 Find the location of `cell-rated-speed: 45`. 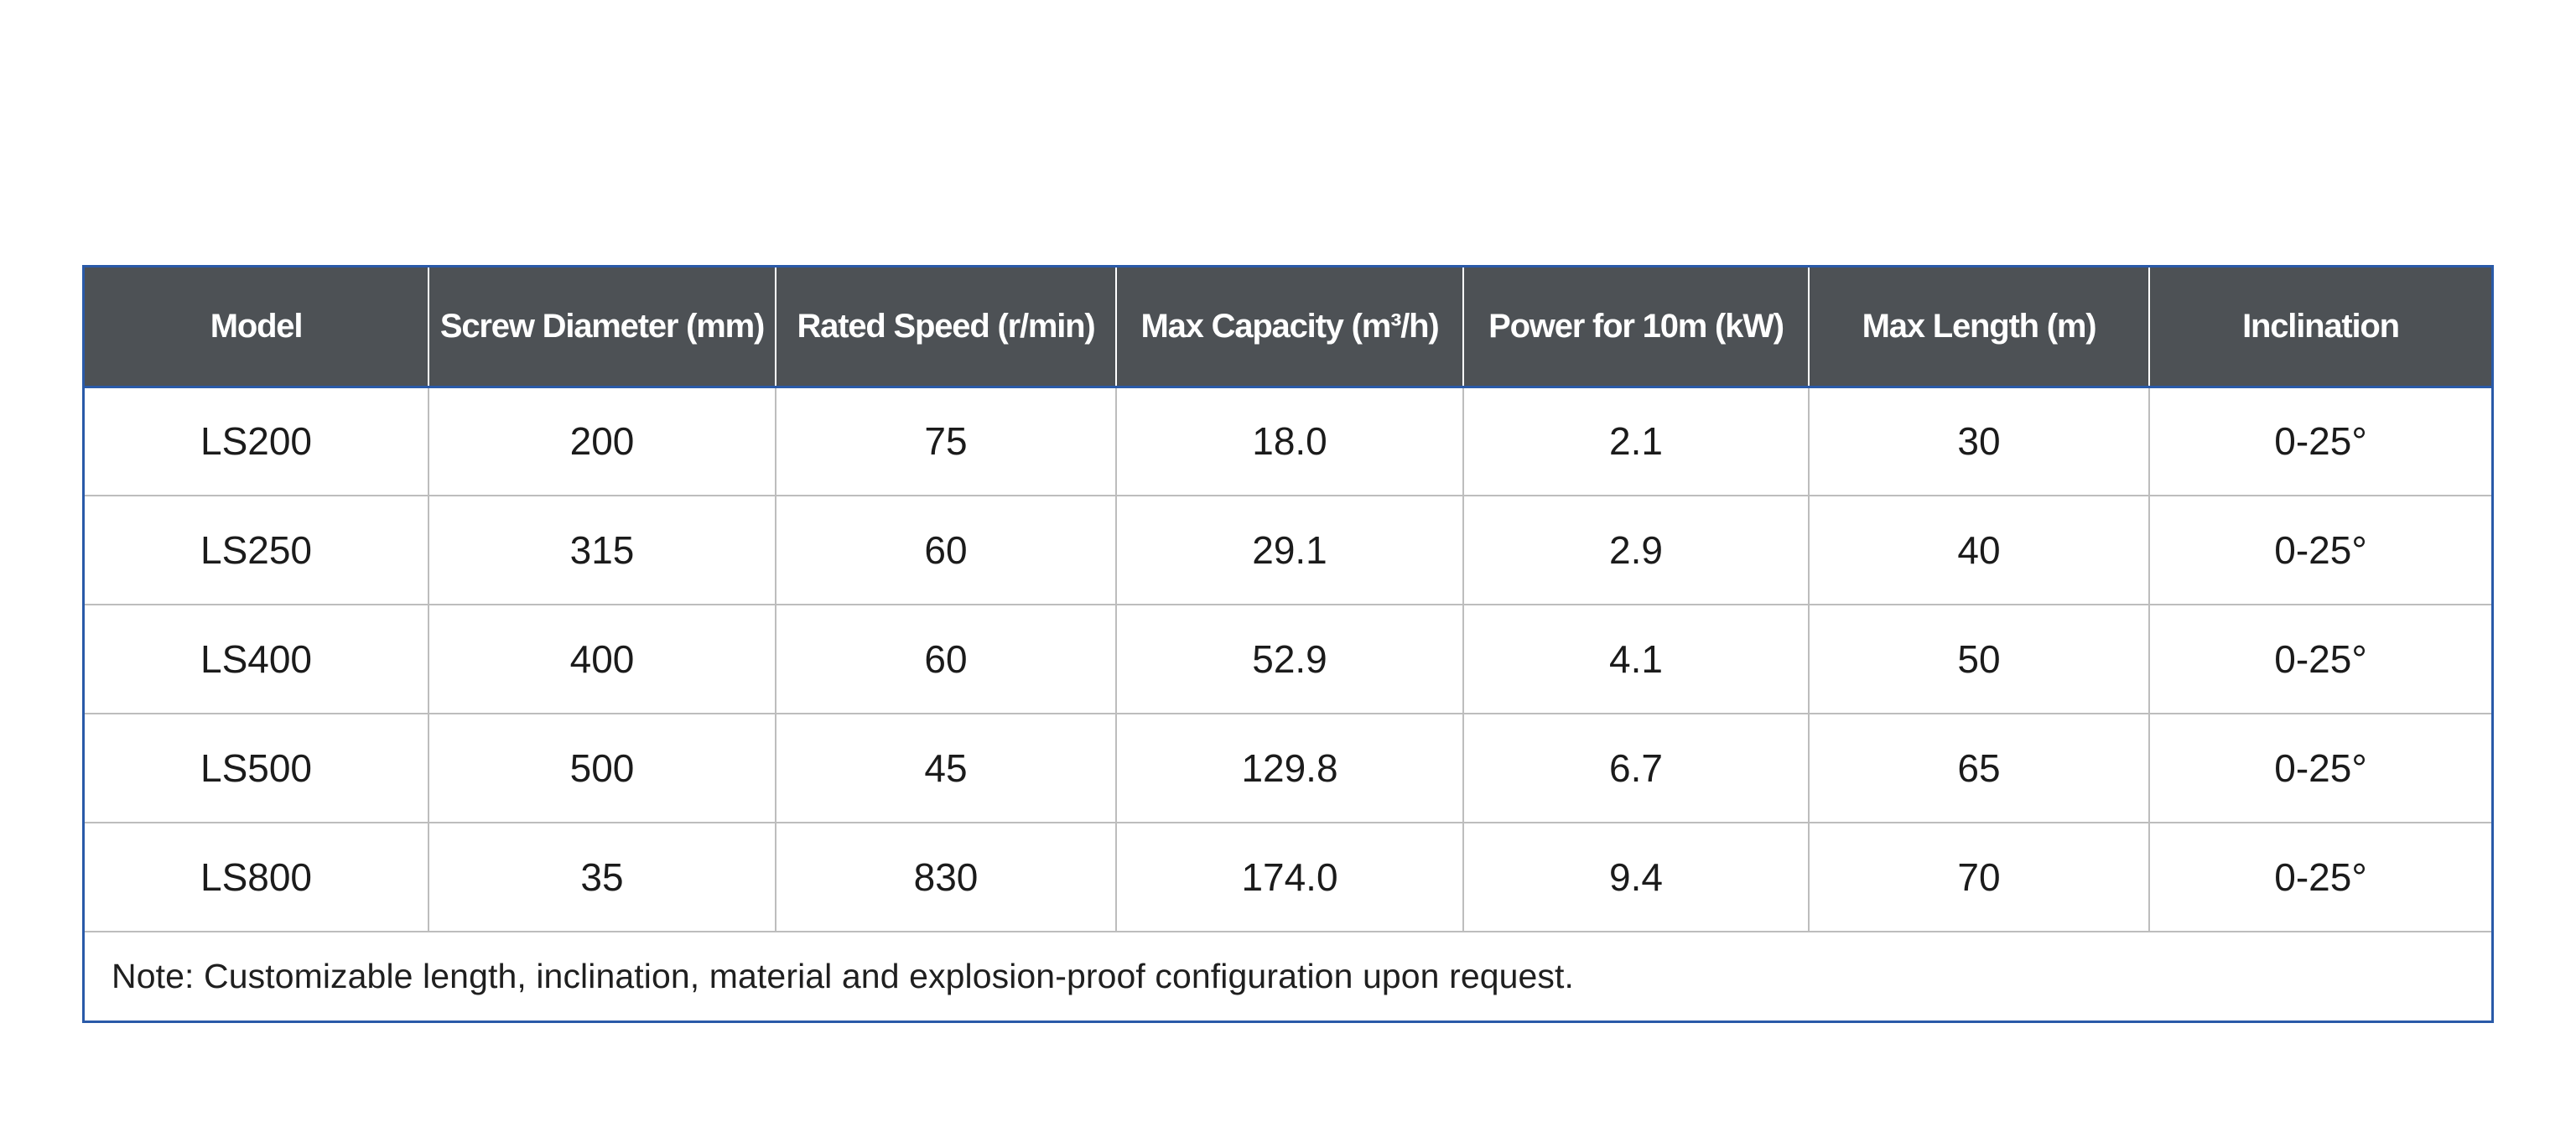

cell-rated-speed: 45 is located at coordinates (946, 768).